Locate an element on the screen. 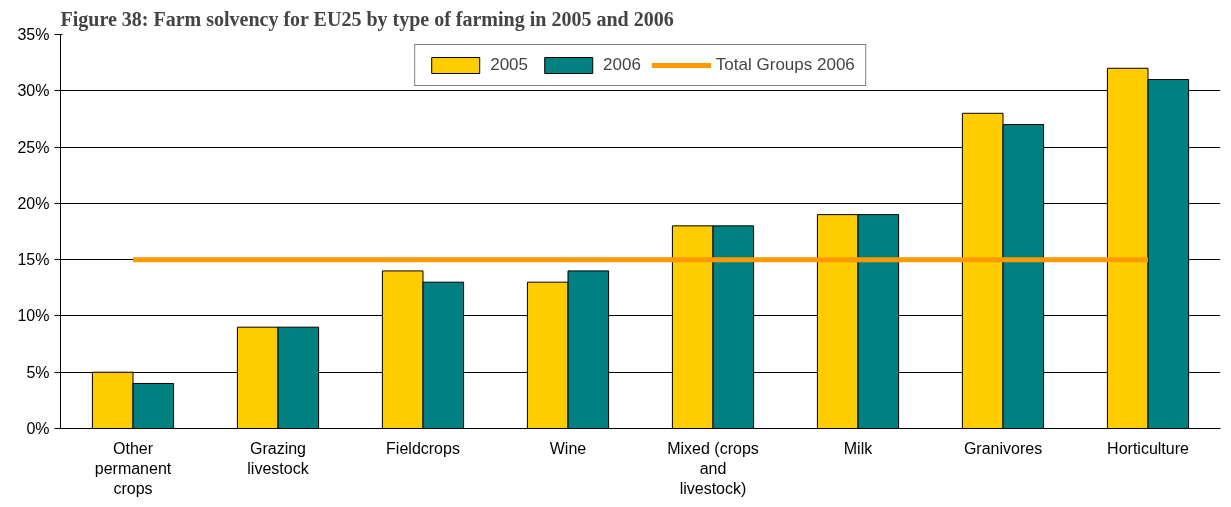 The height and width of the screenshot is (507, 1231). x-tick-label: Granivores is located at coordinates (1003, 448).